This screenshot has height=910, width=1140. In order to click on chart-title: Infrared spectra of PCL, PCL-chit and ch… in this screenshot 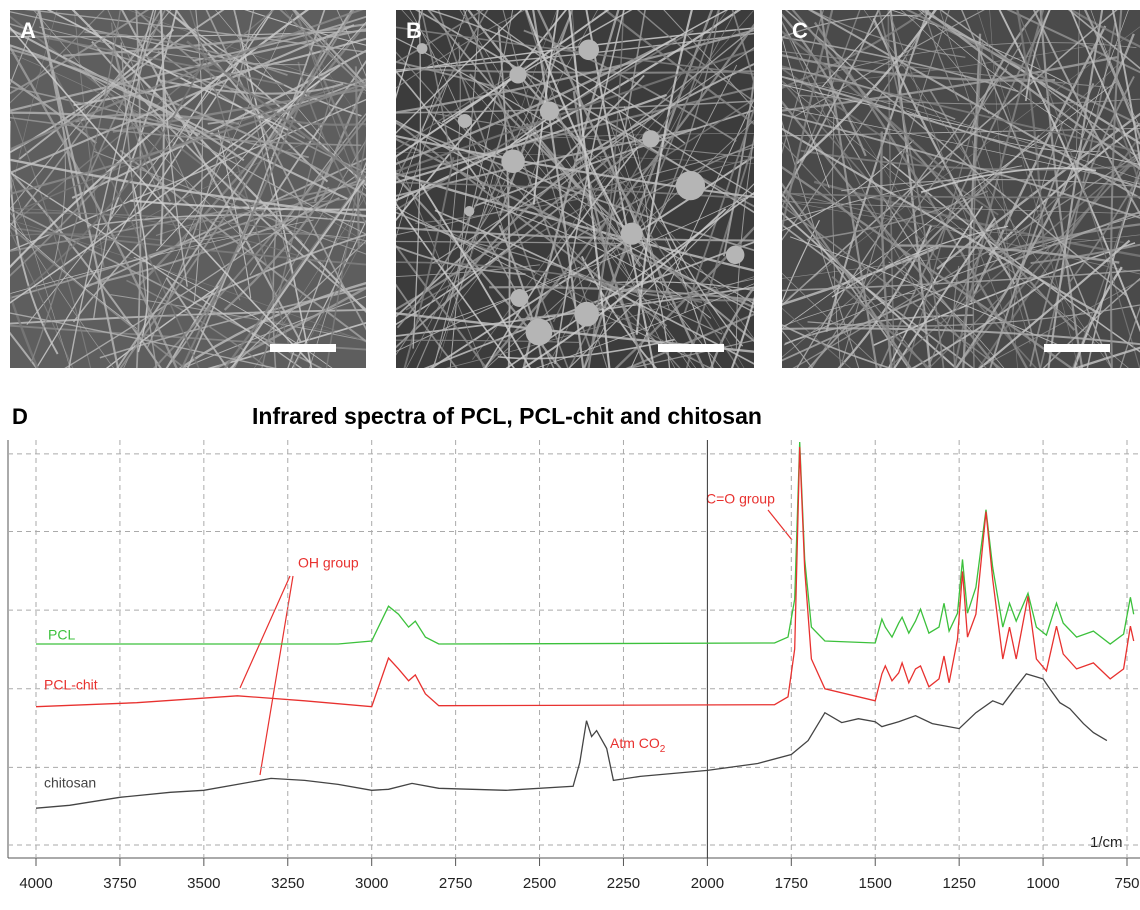, I will do `click(507, 416)`.